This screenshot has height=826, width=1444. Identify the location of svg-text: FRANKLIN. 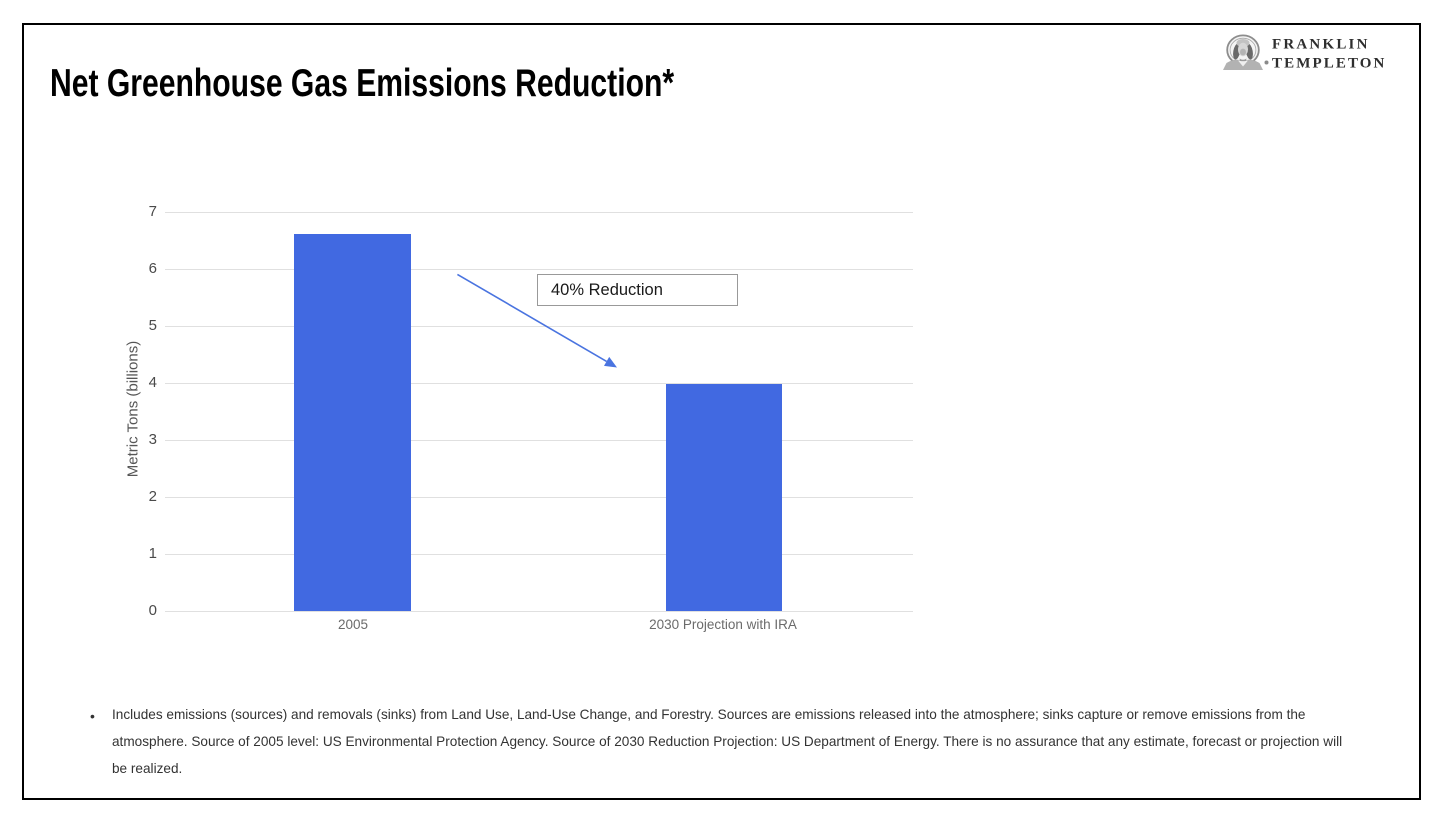
(1321, 45).